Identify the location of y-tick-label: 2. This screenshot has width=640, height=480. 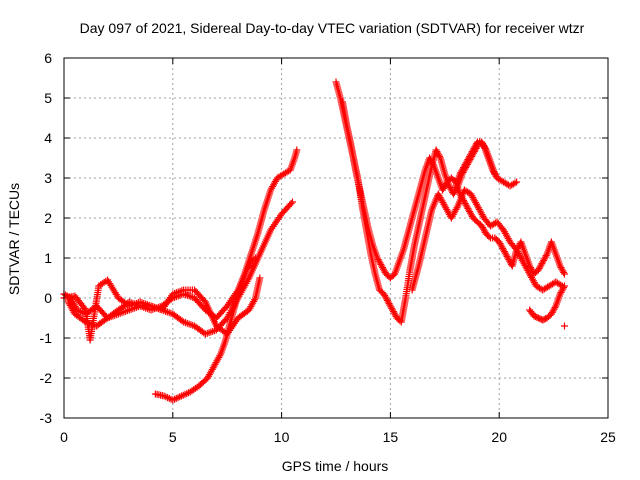
(48, 218).